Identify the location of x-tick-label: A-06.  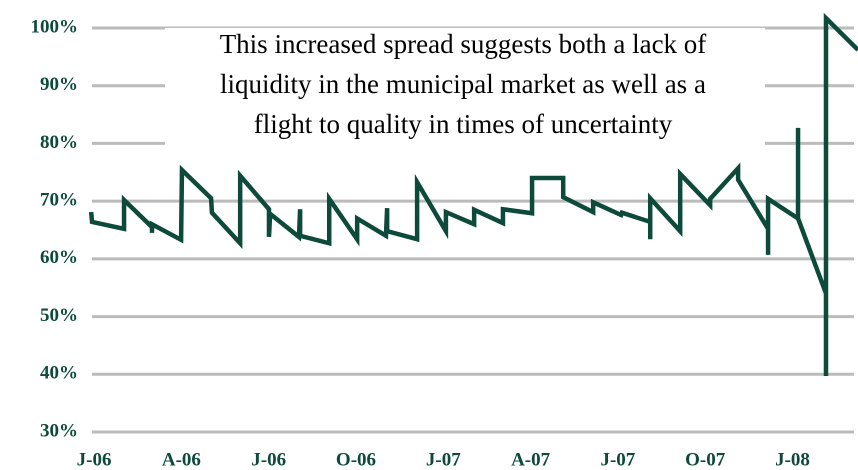
(181, 459).